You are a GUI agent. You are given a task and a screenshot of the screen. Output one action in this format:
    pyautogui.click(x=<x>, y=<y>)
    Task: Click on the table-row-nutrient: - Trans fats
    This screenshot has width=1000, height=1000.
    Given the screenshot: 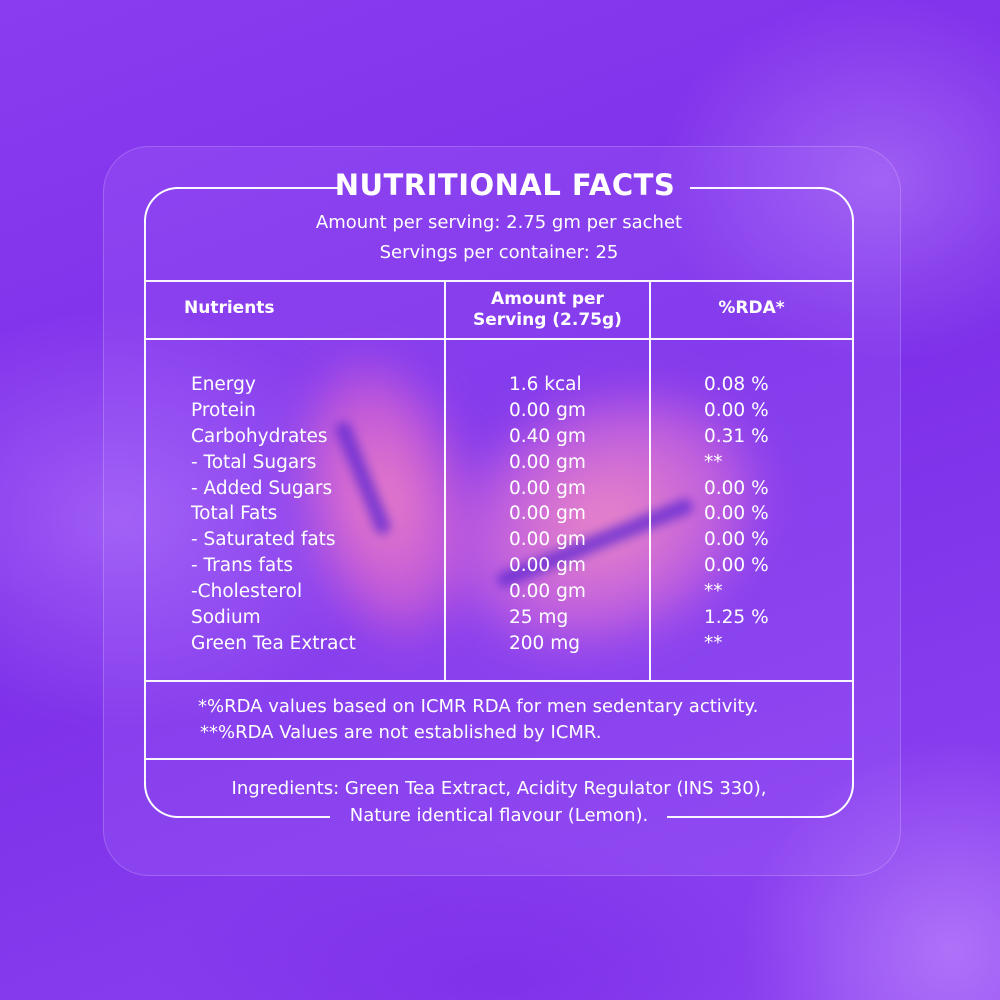 What is the action you would take?
    pyautogui.click(x=242, y=566)
    